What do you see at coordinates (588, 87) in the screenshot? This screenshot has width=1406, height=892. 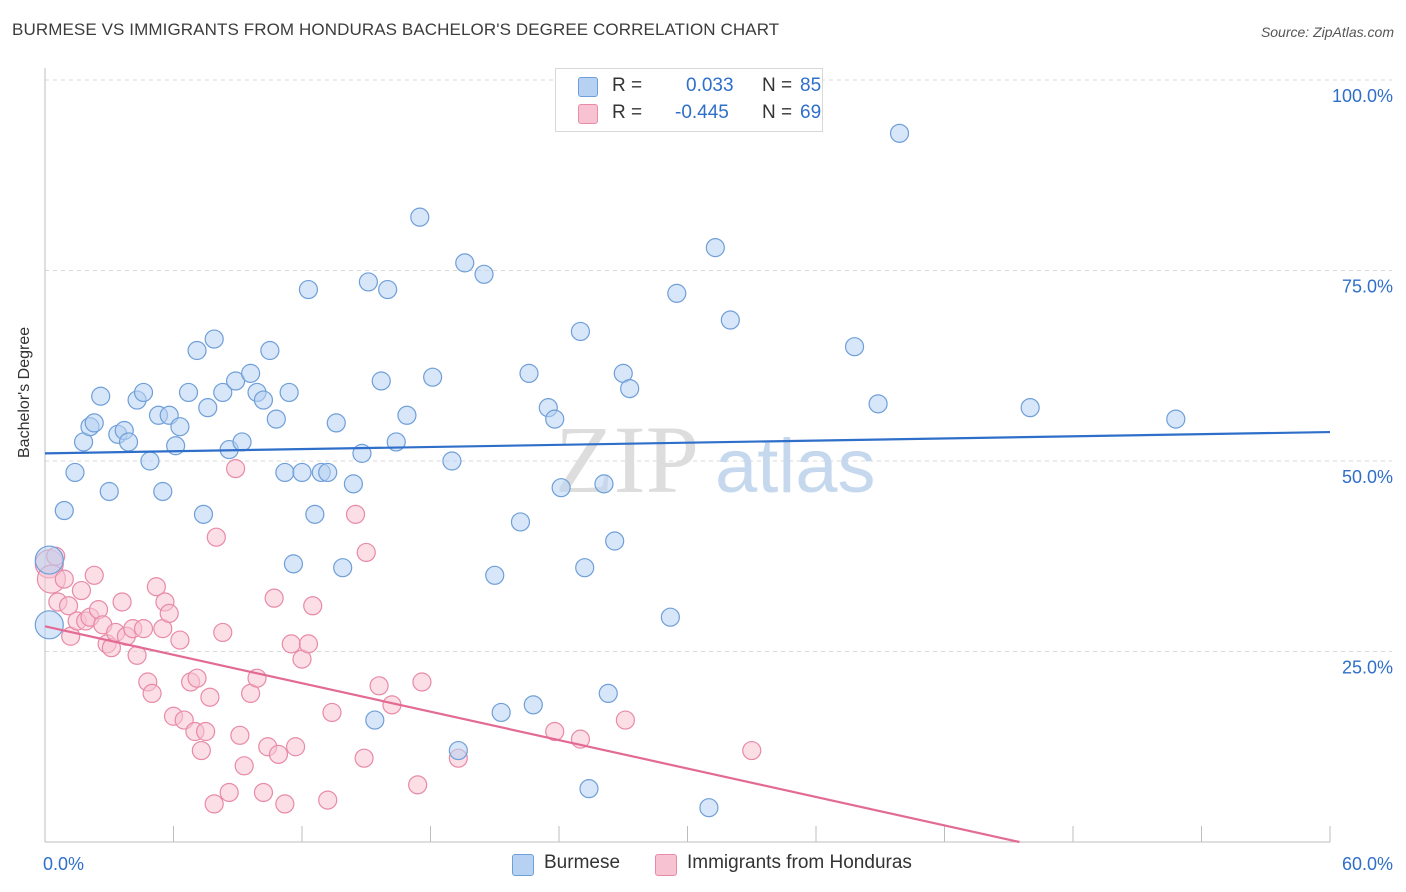 I see `burmese-swatch` at bounding box center [588, 87].